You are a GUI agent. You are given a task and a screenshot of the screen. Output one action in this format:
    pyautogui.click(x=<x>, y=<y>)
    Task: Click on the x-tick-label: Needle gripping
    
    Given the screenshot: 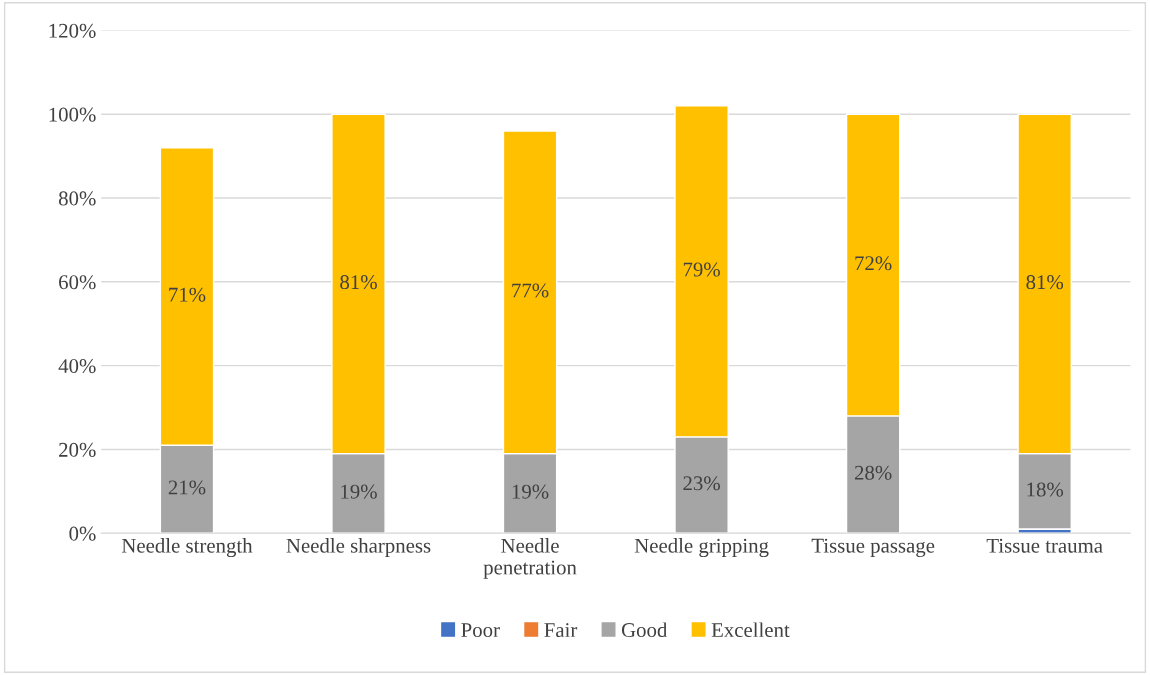 What is the action you would take?
    pyautogui.click(x=701, y=548)
    